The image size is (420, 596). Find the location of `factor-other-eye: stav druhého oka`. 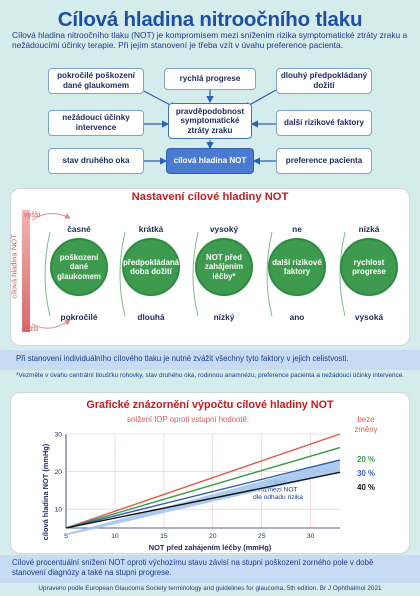

factor-other-eye: stav druhého oka is located at coordinates (96, 161).